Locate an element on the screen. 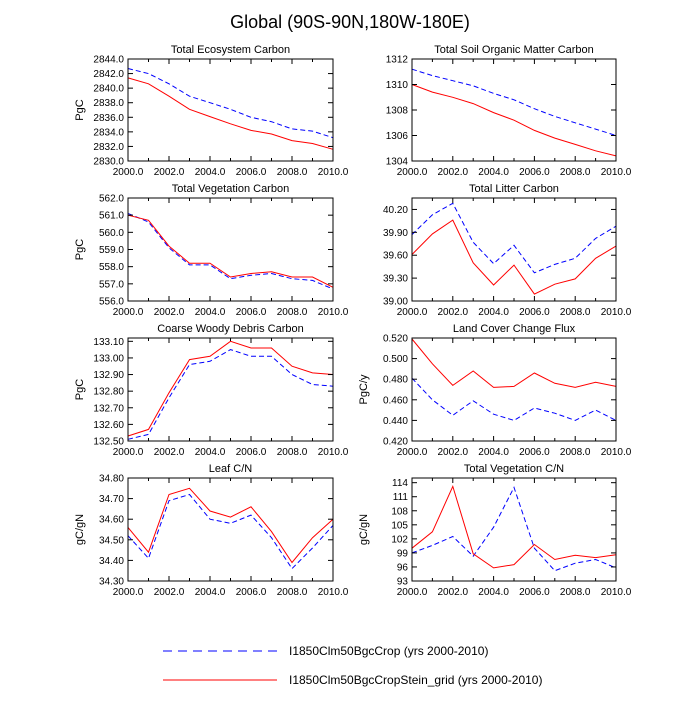 This screenshot has height=705, width=700. y-tick-label: 34.30 is located at coordinates (111, 582).